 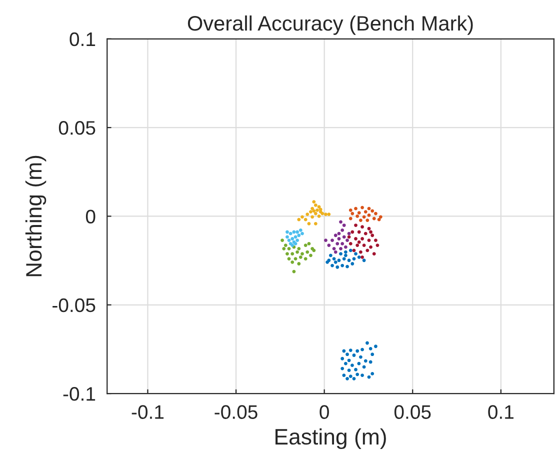 I want to click on y-tick-label: 0.05, so click(x=77, y=128).